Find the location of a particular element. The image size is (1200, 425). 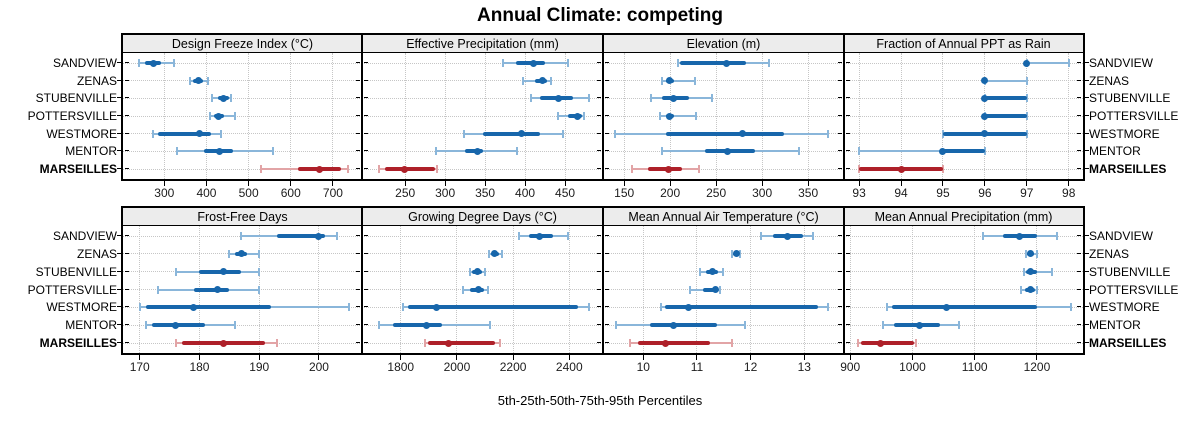

axis-tick-label: 350 is located at coordinates (808, 193).